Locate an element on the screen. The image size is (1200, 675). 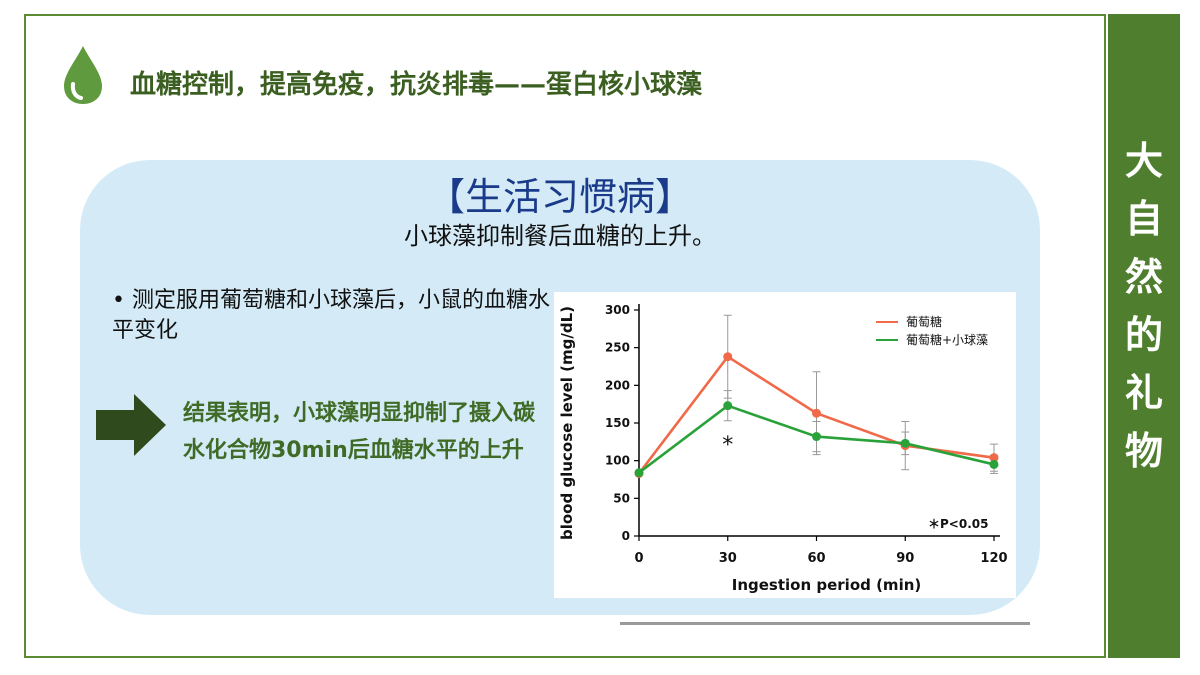
legend-label: 葡萄糖 is located at coordinates (924, 321).